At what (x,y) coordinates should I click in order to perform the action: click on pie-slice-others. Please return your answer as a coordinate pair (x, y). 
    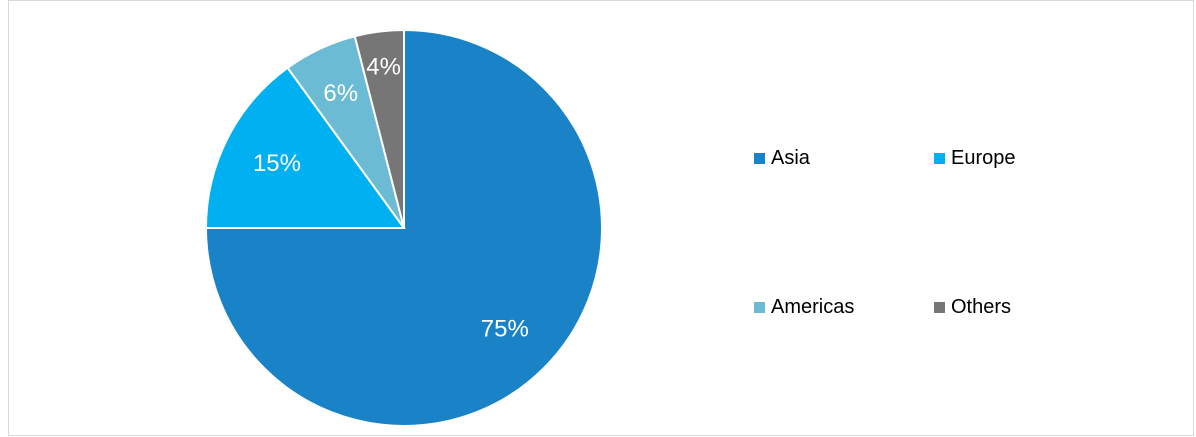
    Looking at the image, I should click on (379, 128).